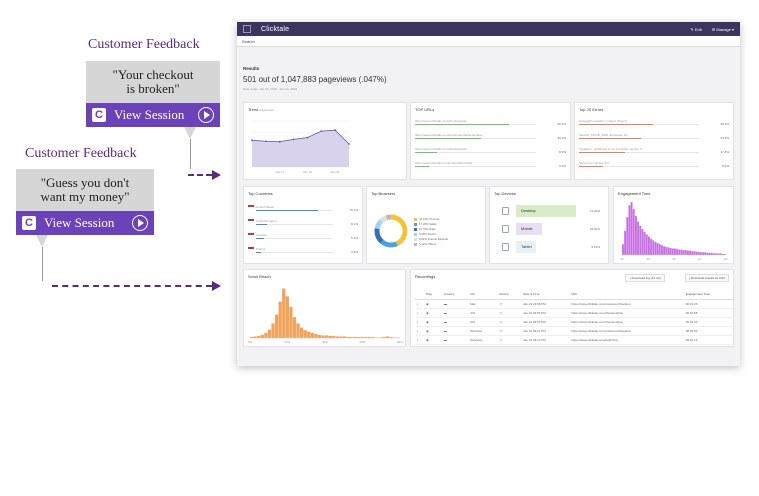 The height and width of the screenshot is (496, 759). Describe the element at coordinates (654, 125) in the screenshot. I see `list-row: Uncaught exception: (object Object) 28.1%` at that location.